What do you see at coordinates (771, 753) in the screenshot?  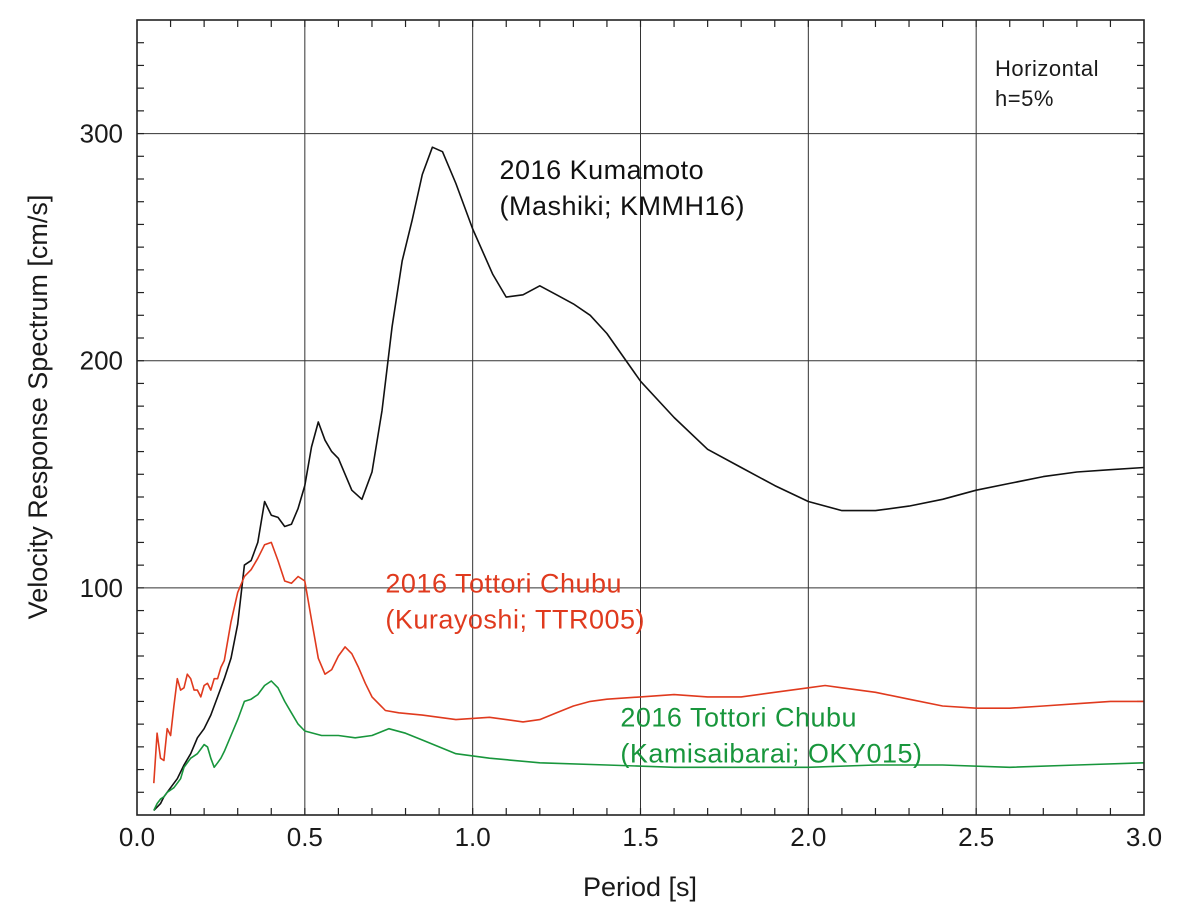 I see `series-label-3: (Kamisaibarai; OKY015)` at bounding box center [771, 753].